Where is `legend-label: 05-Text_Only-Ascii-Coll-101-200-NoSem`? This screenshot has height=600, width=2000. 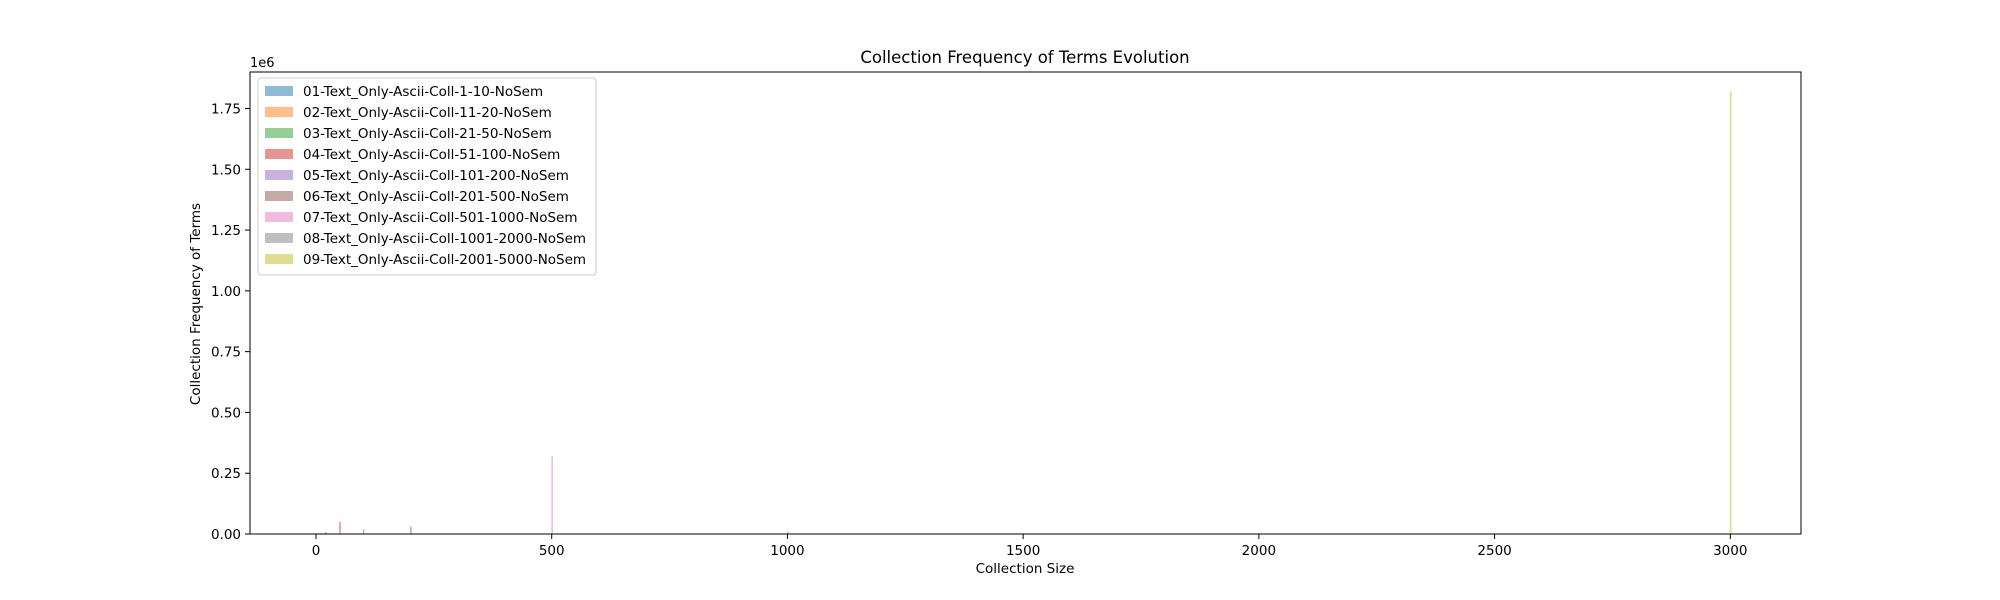
legend-label: 05-Text_Only-Ascii-Coll-101-200-NoSem is located at coordinates (436, 176).